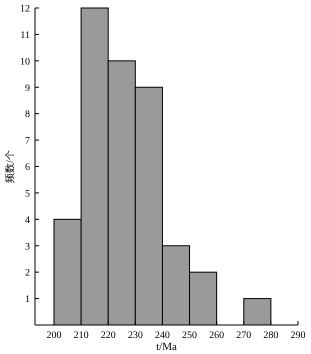 Image resolution: width=311 pixels, height=354 pixels. What do you see at coordinates (27, 273) in the screenshot?
I see `y-tick-label: 2` at bounding box center [27, 273].